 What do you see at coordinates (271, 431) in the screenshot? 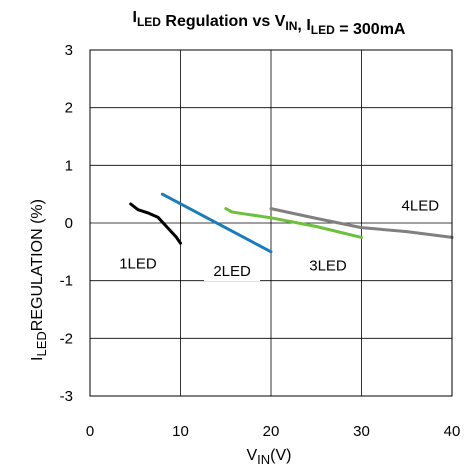
I see `x-tick-label: 20` at bounding box center [271, 431].